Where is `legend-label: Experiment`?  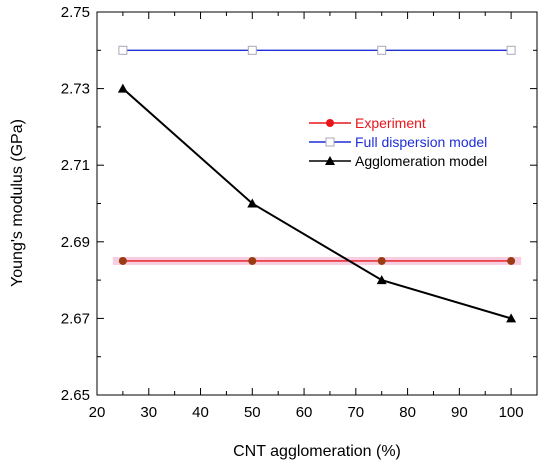
legend-label: Experiment is located at coordinates (390, 123).